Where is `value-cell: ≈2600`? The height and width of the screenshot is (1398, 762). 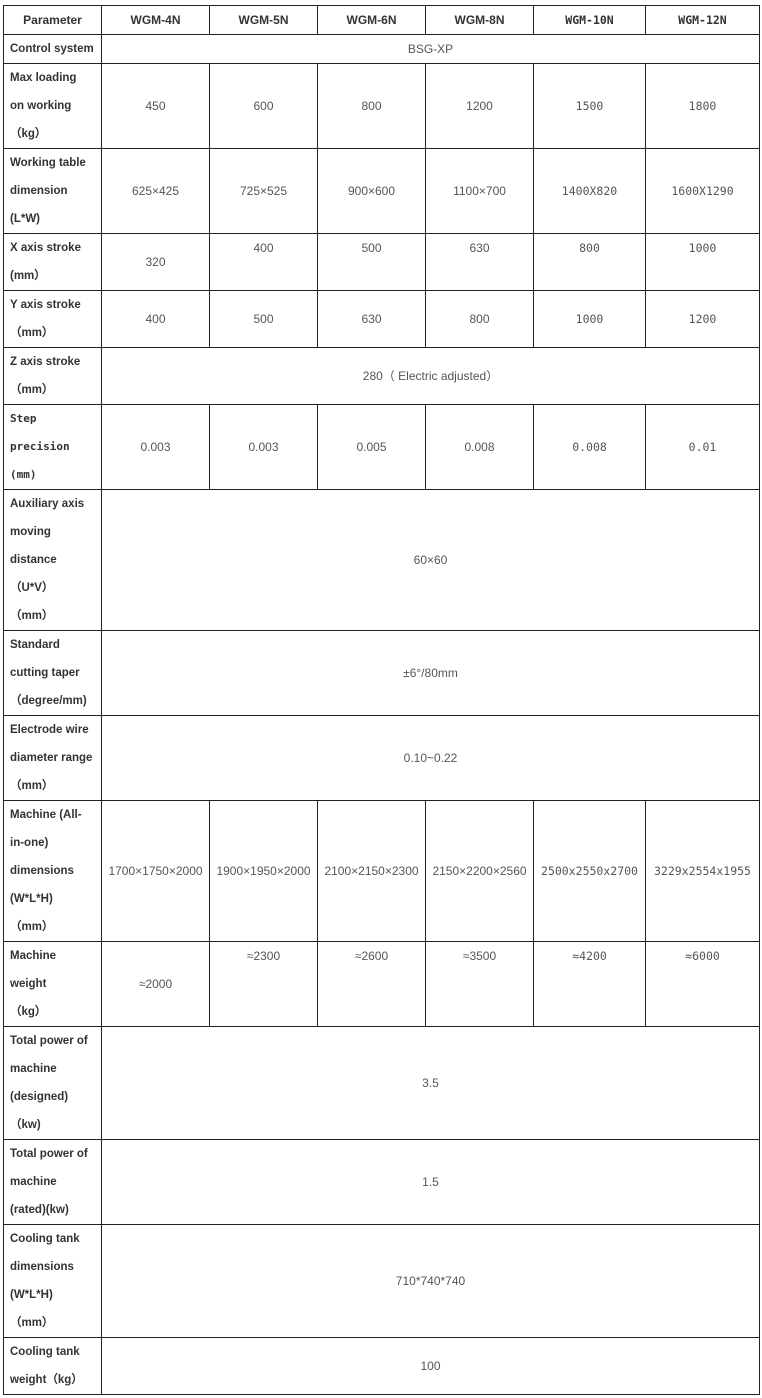
value-cell: ≈2600 is located at coordinates (371, 984).